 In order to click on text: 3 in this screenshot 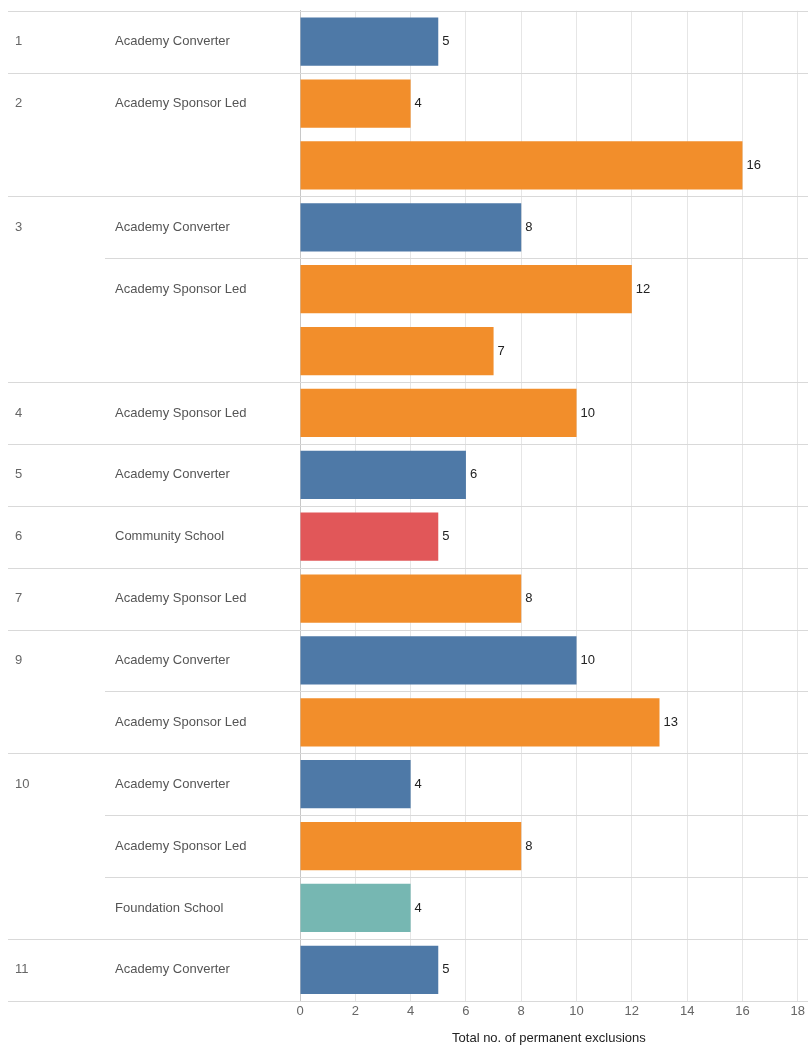, I will do `click(19, 226)`.